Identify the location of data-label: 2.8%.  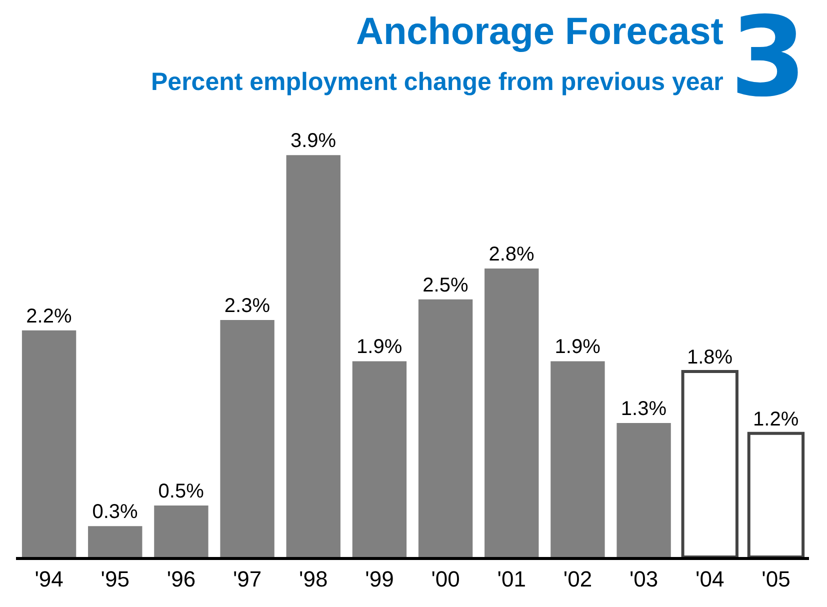
(511, 255).